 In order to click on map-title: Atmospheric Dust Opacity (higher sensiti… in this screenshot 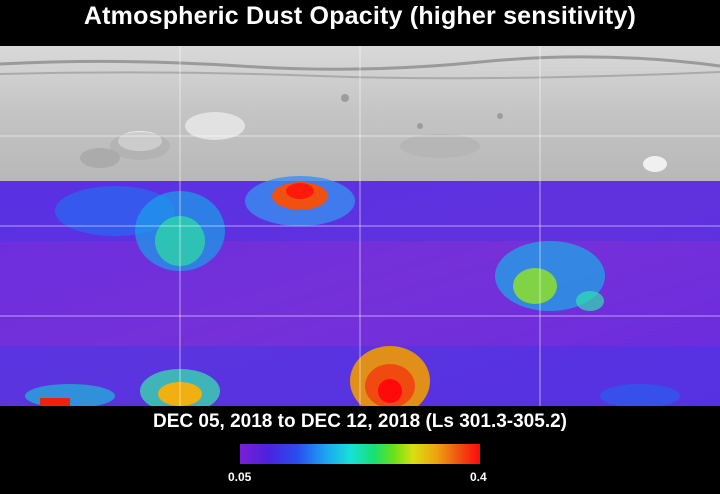, I will do `click(360, 16)`.